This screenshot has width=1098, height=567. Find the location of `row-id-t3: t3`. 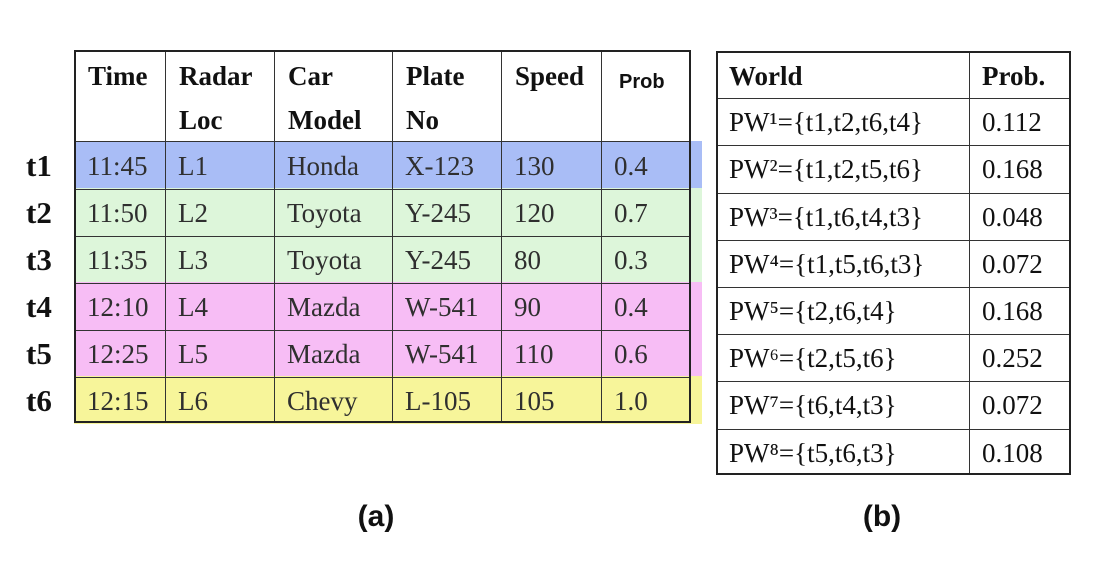

row-id-t3: t3 is located at coordinates (39, 259).